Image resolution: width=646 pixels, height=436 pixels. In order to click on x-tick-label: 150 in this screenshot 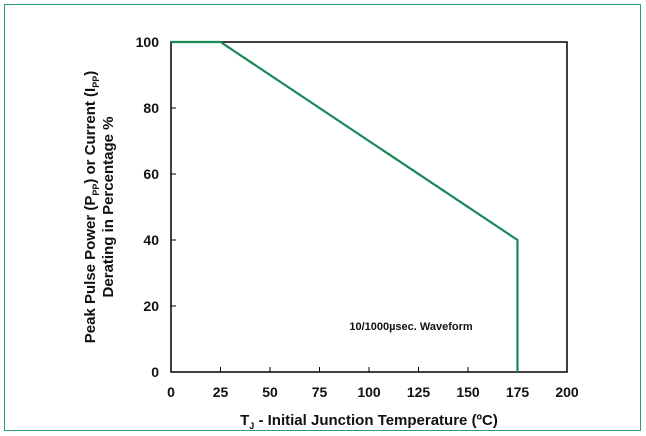, I will do `click(468, 392)`.